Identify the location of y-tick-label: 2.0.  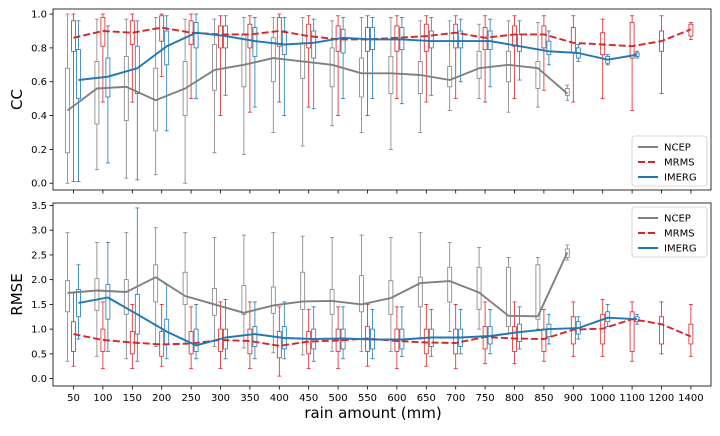
(39, 280).